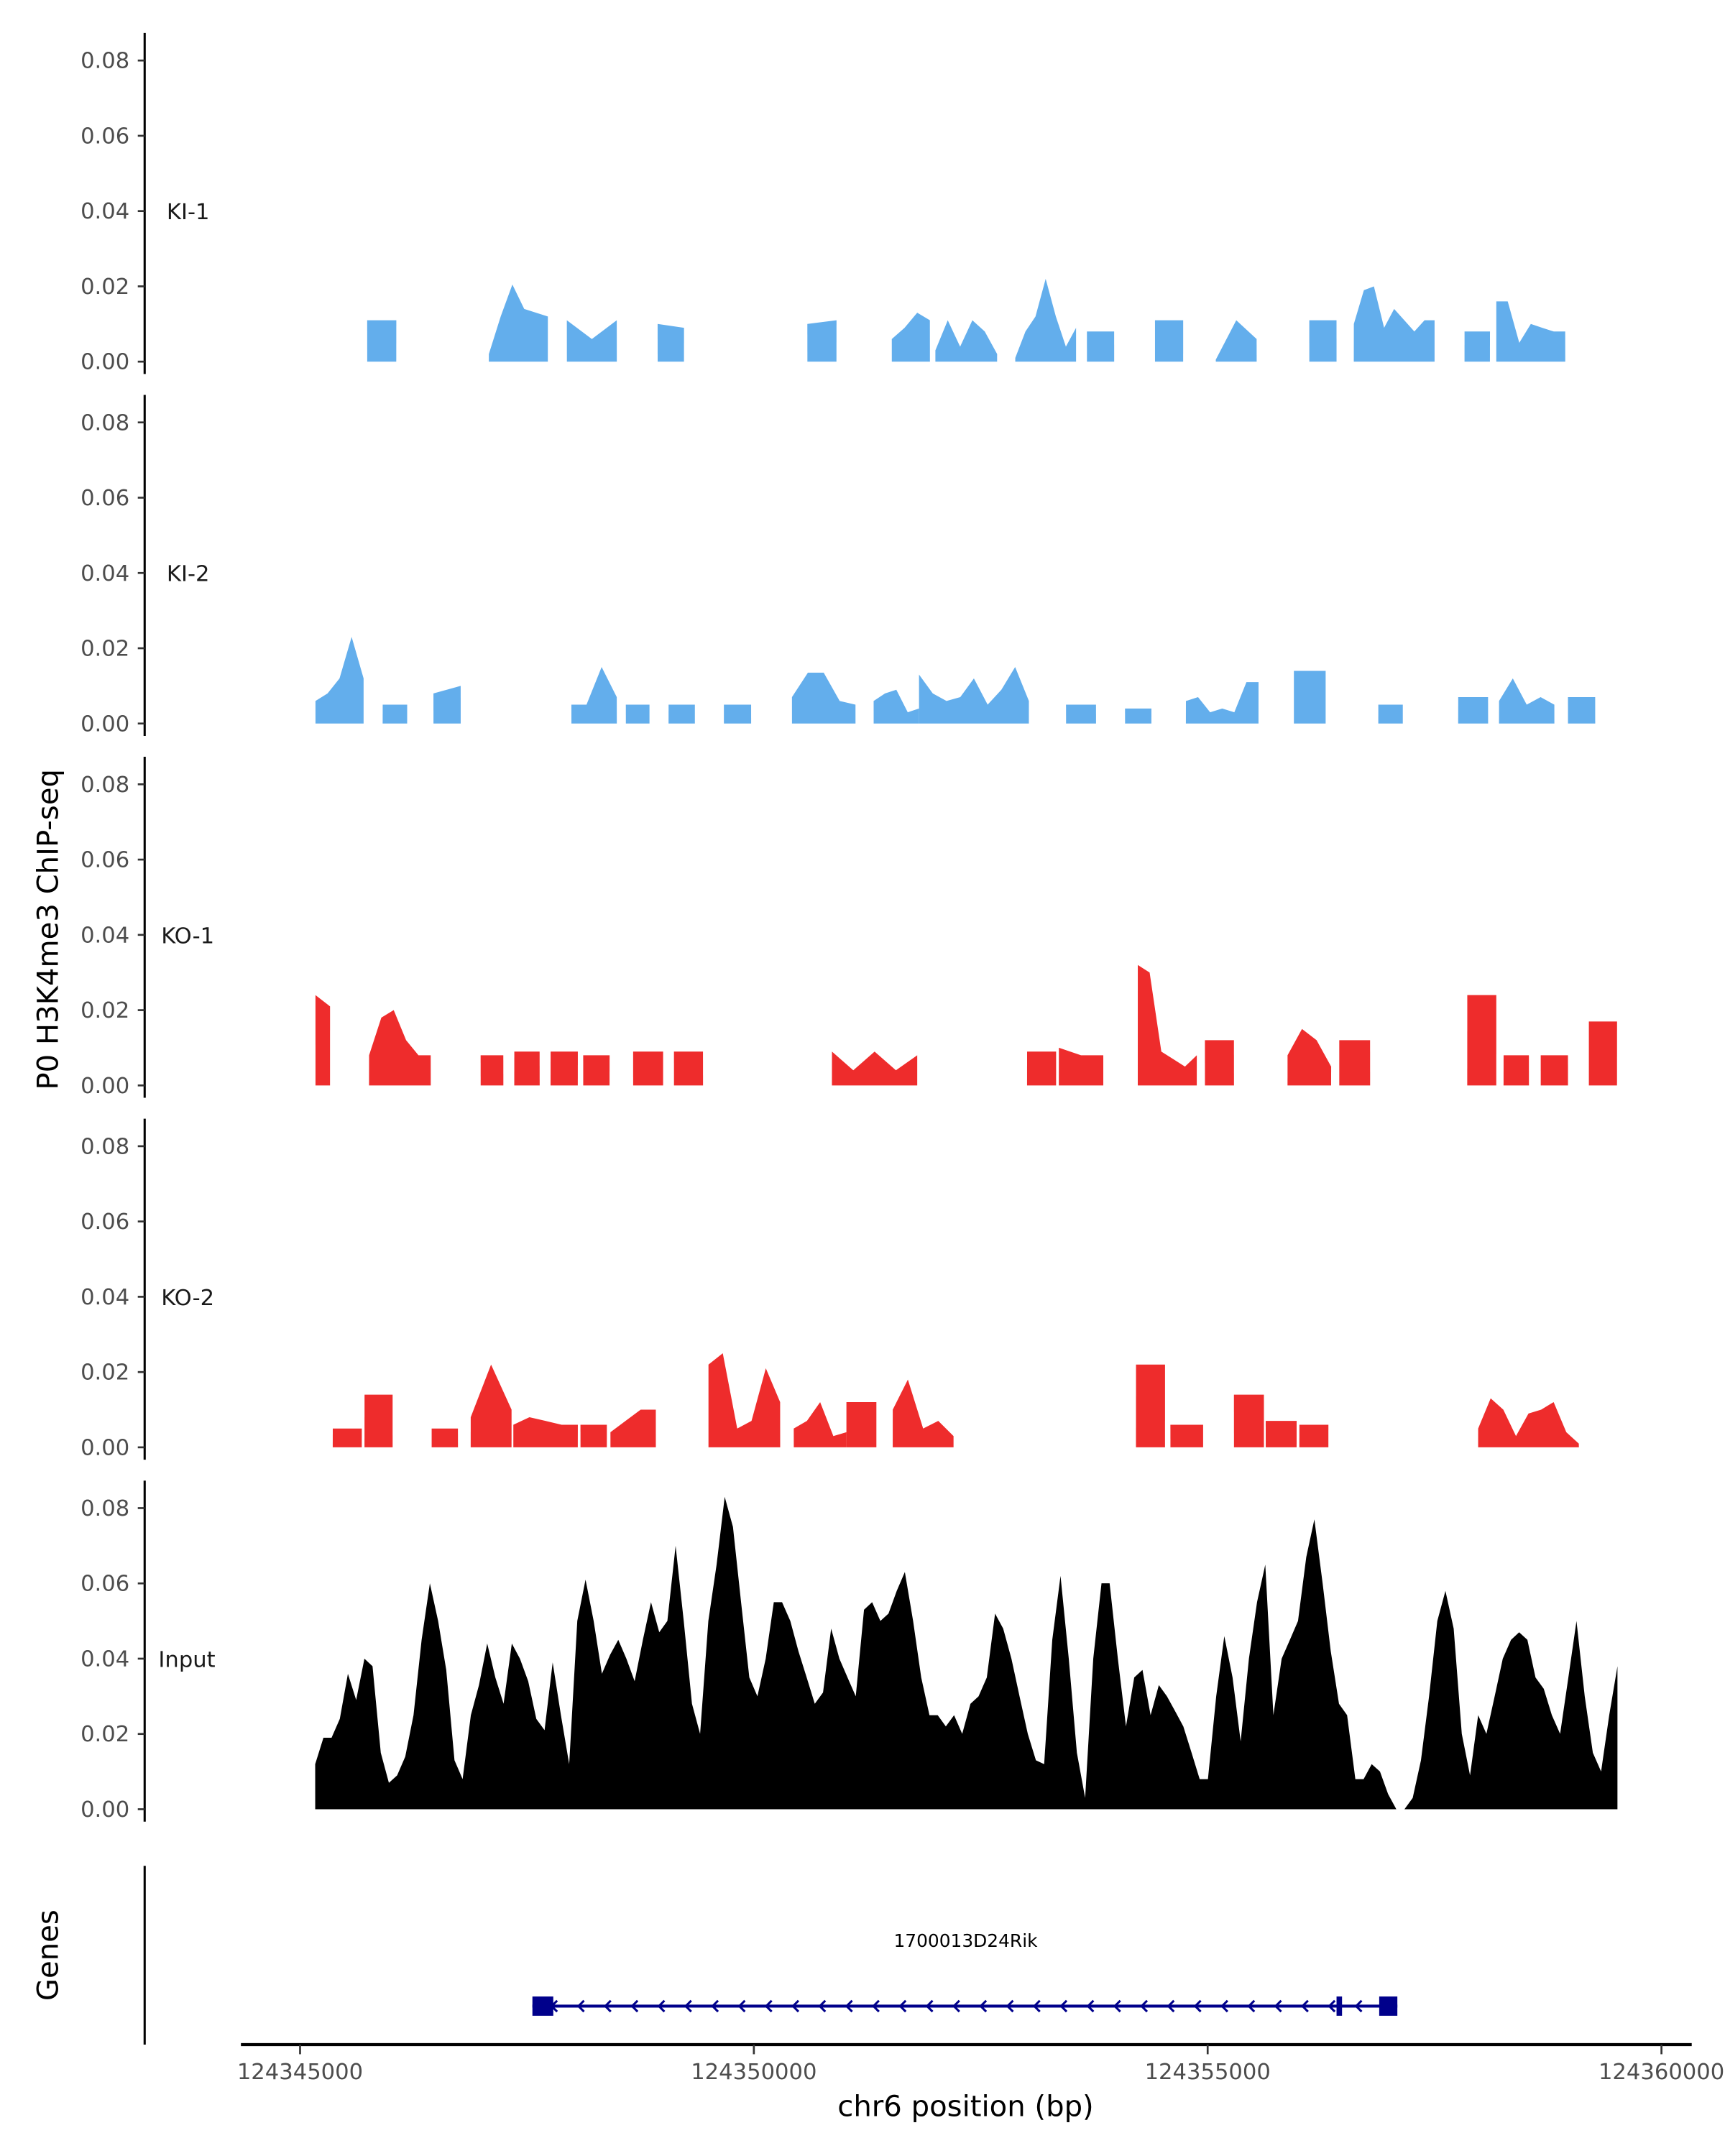  What do you see at coordinates (300, 2072) in the screenshot?
I see `x-tick-label: 124345000` at bounding box center [300, 2072].